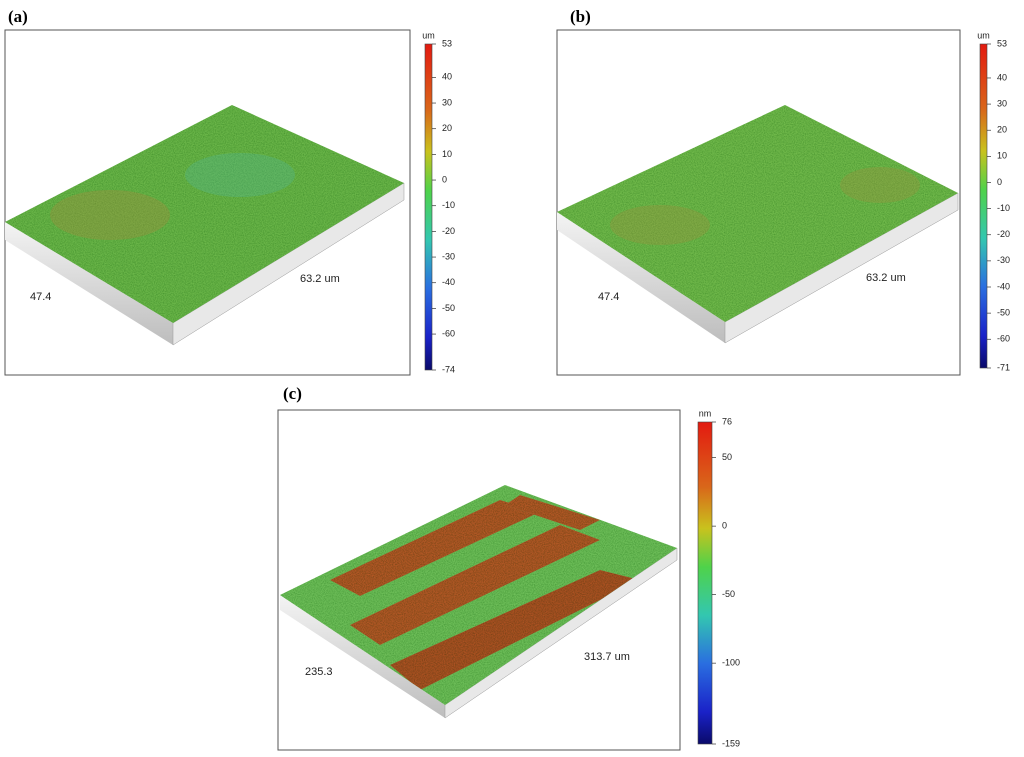  Describe the element at coordinates (580, 16) in the screenshot. I see `panel-label: (b)` at that location.